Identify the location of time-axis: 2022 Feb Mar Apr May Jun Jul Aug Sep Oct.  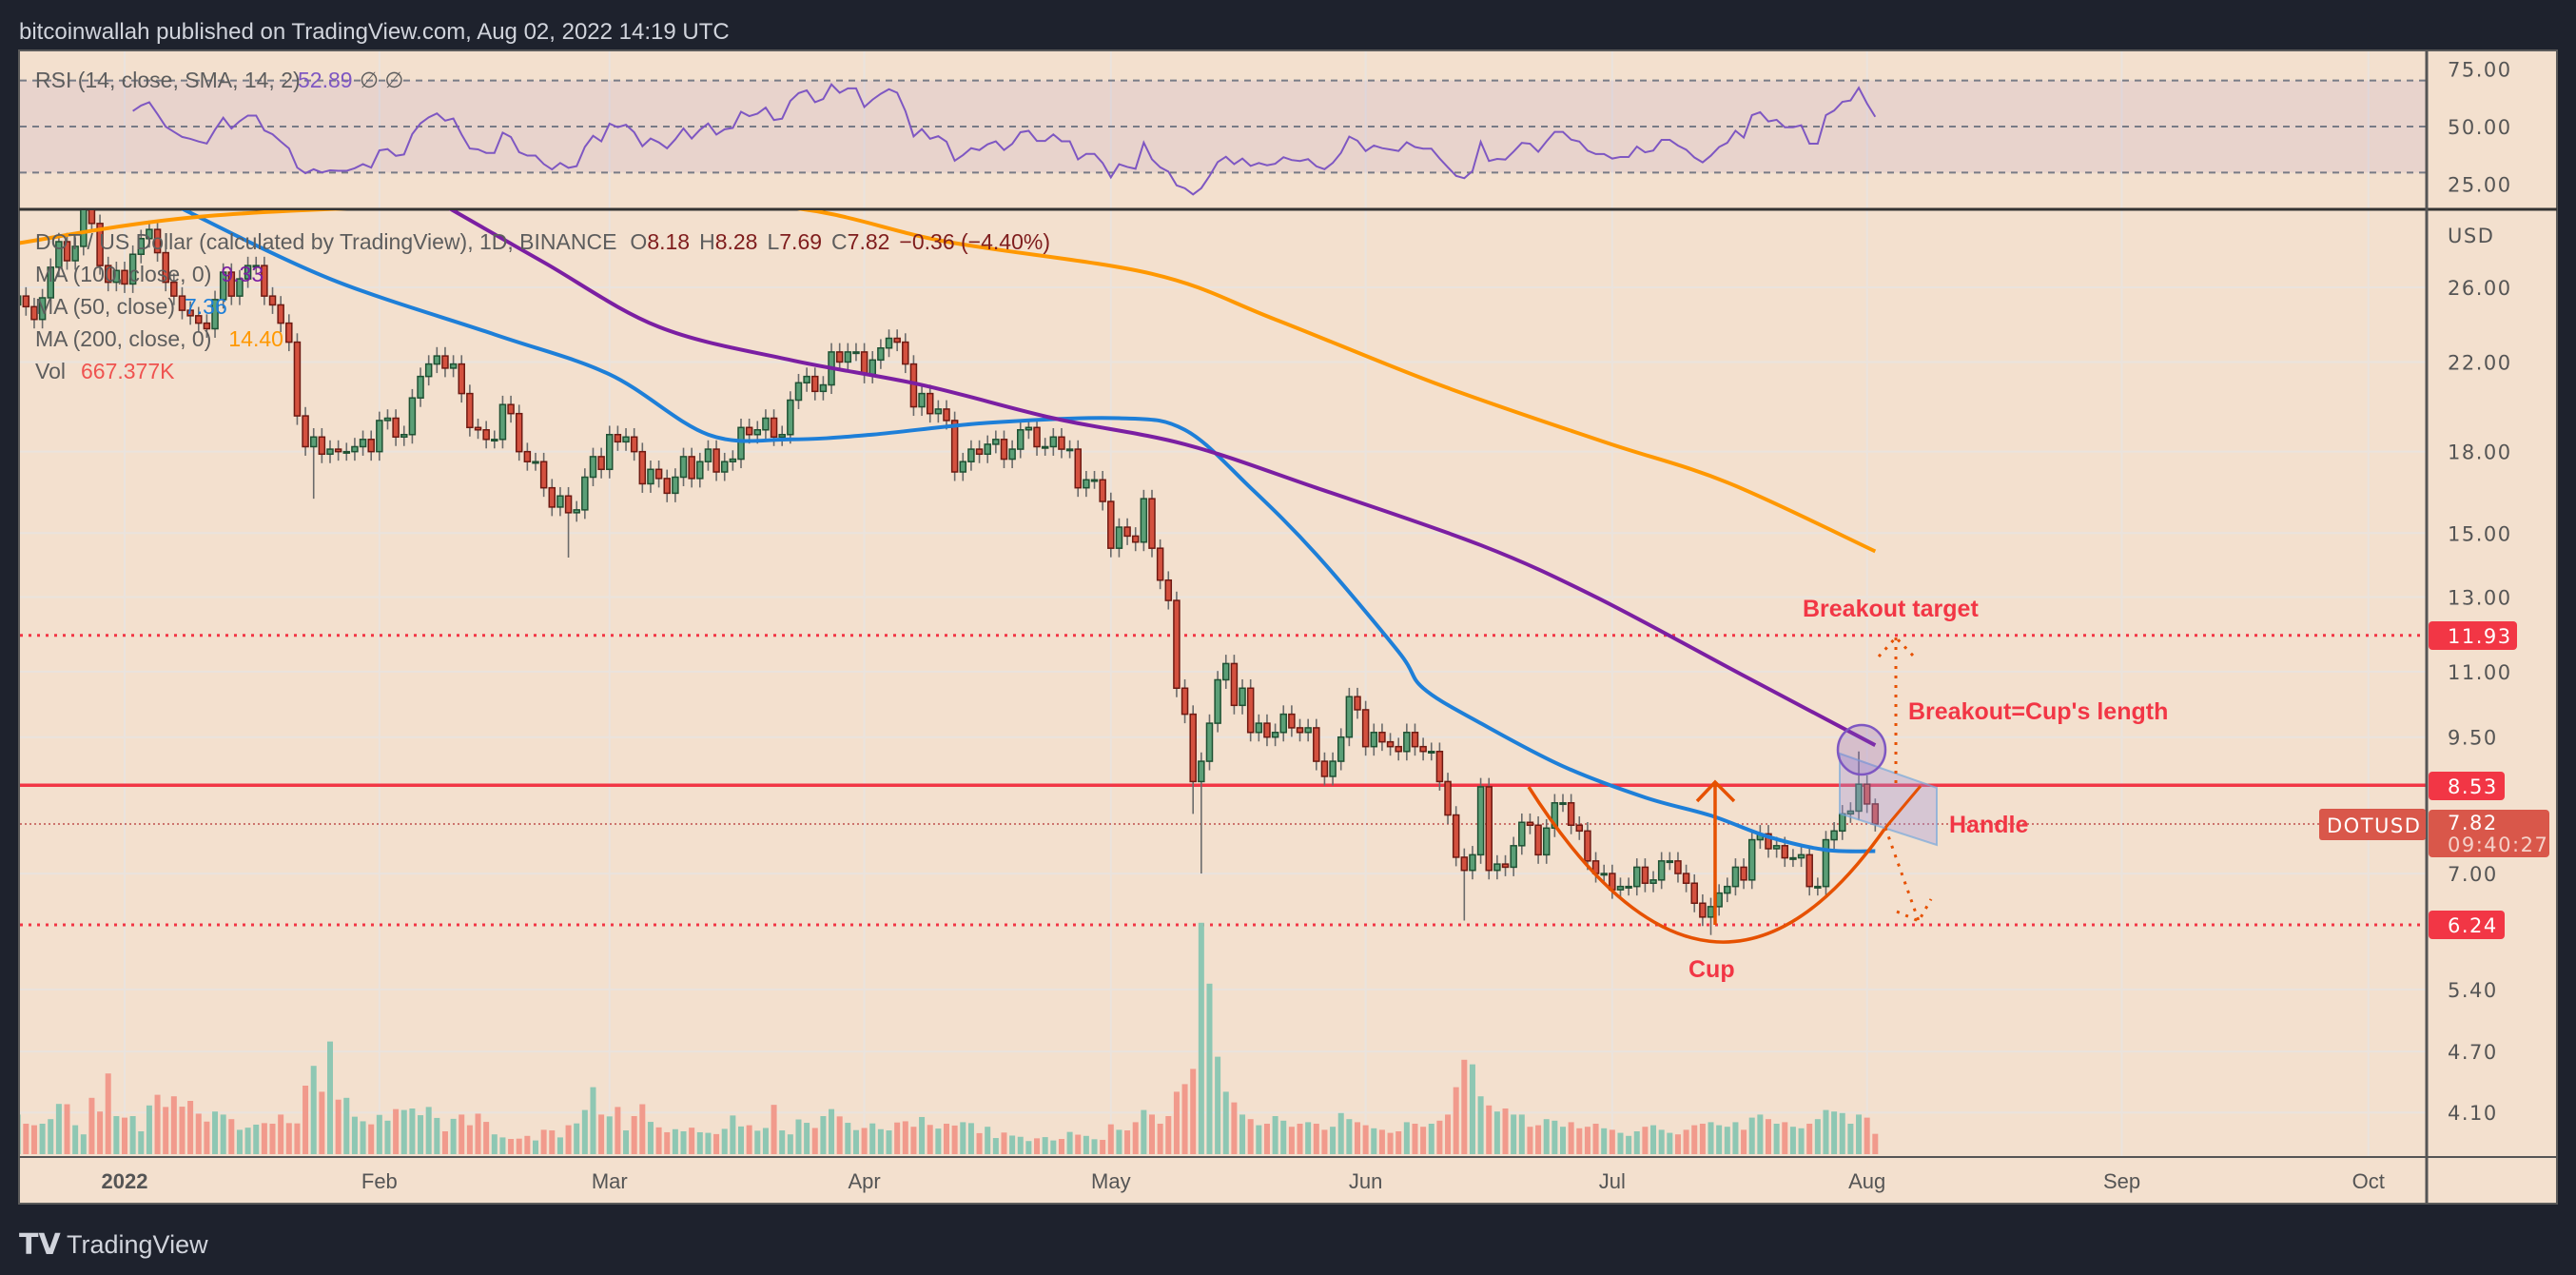
(1244, 1181).